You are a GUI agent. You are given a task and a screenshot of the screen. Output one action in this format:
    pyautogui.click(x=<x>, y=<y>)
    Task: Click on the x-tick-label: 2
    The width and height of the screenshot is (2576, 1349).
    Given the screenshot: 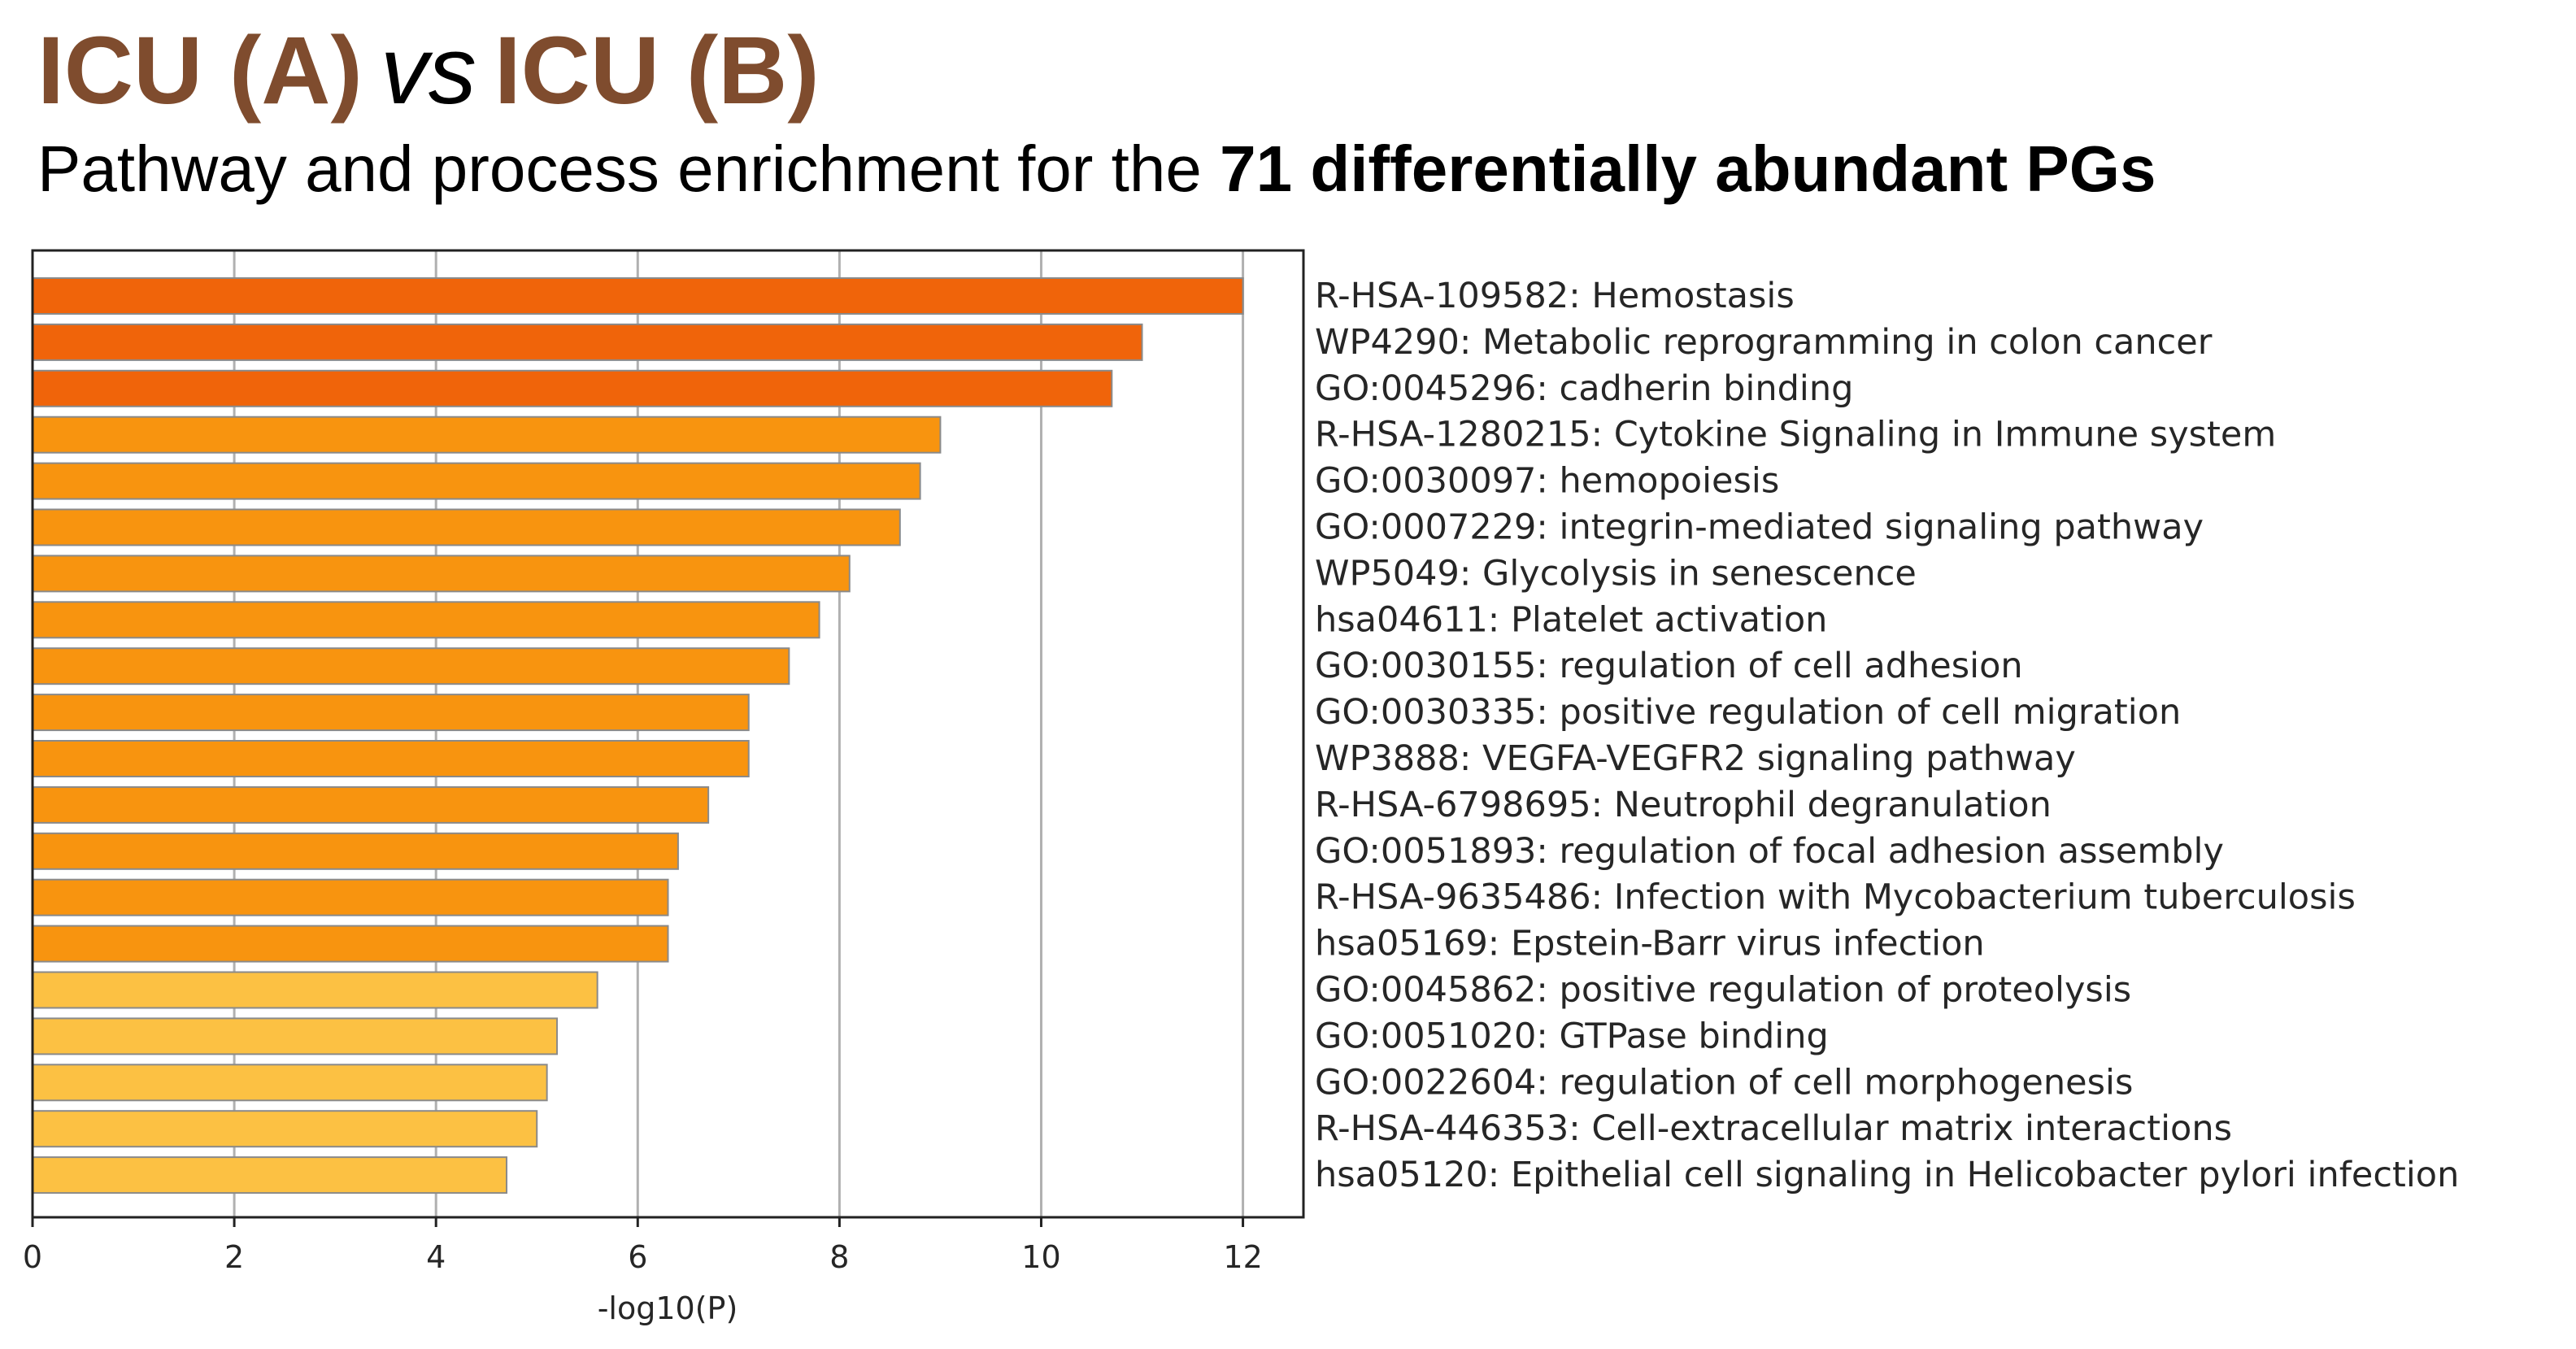 What is the action you would take?
    pyautogui.click(x=234, y=1257)
    